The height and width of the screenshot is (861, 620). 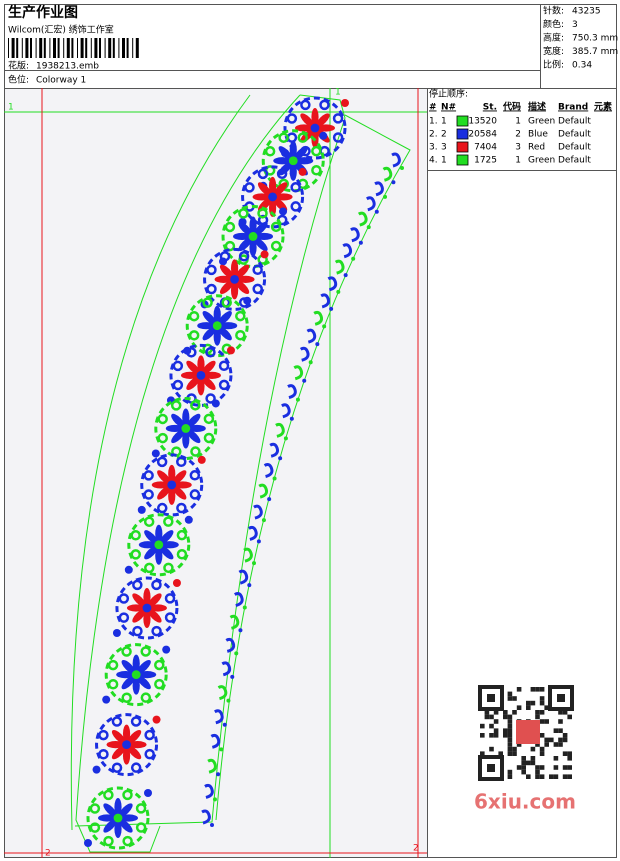 I want to click on column-header: St., so click(x=490, y=108).